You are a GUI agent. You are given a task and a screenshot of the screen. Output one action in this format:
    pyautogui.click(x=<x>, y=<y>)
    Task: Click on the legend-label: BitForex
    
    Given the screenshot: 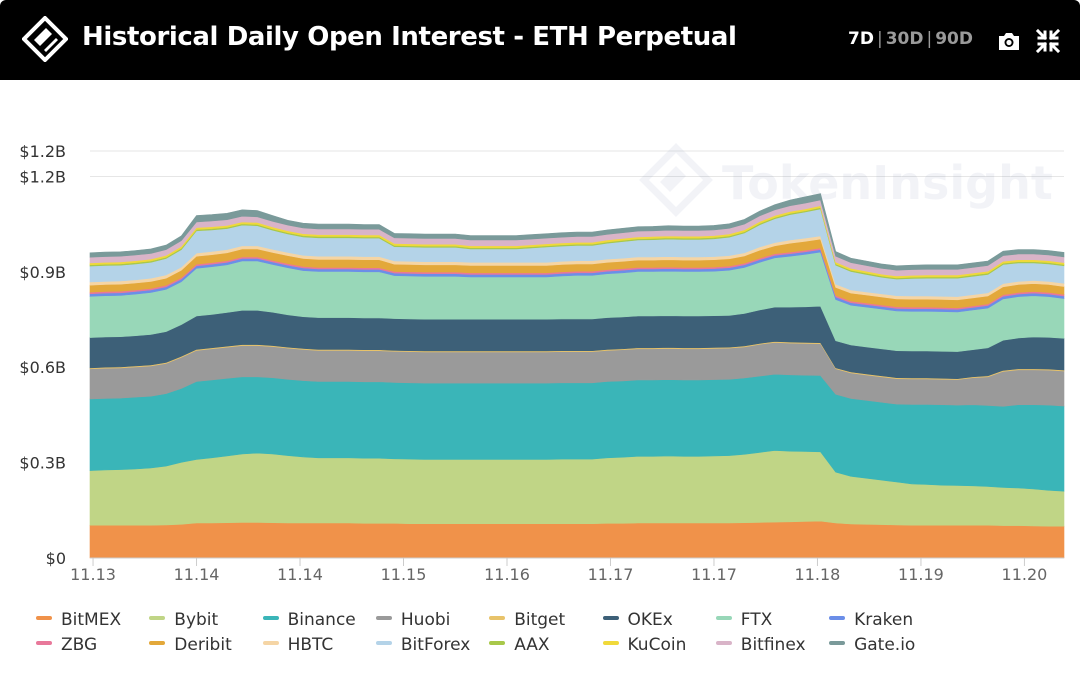 What is the action you would take?
    pyautogui.click(x=435, y=645)
    